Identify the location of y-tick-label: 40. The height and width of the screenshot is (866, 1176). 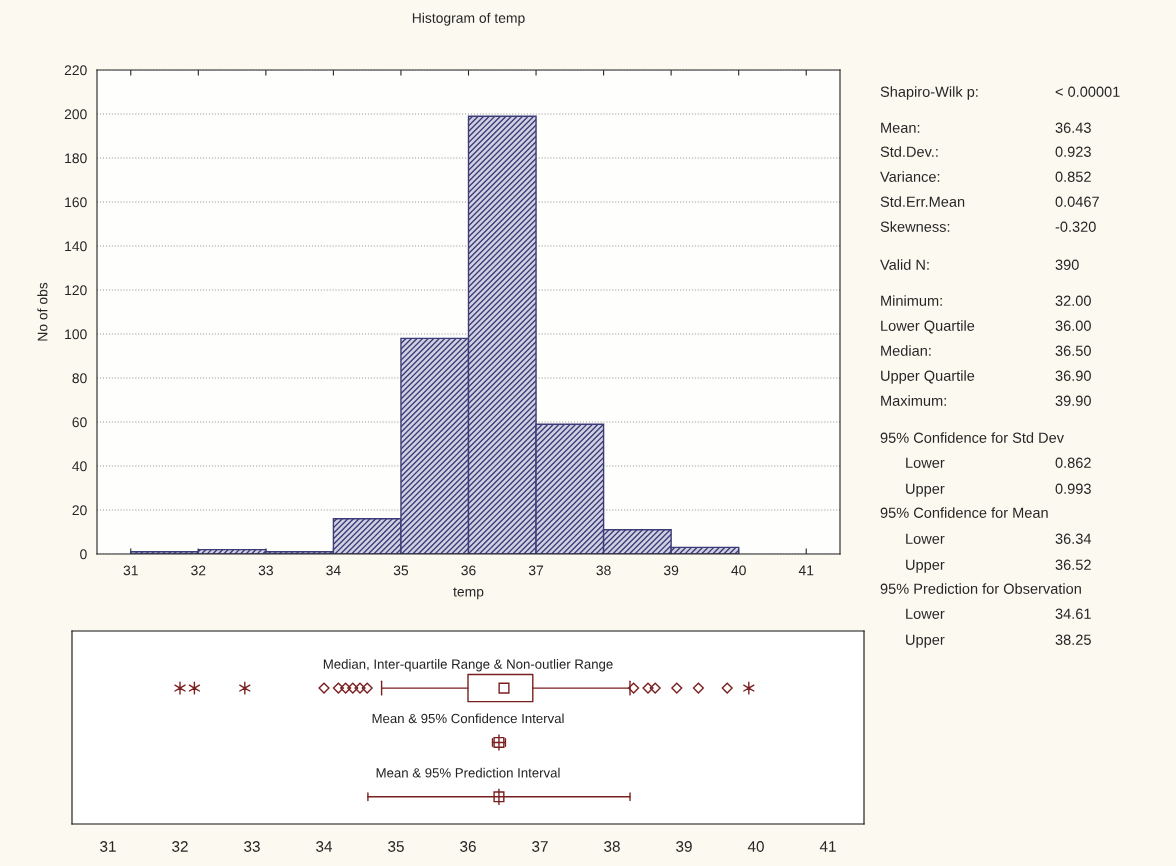
(79, 466).